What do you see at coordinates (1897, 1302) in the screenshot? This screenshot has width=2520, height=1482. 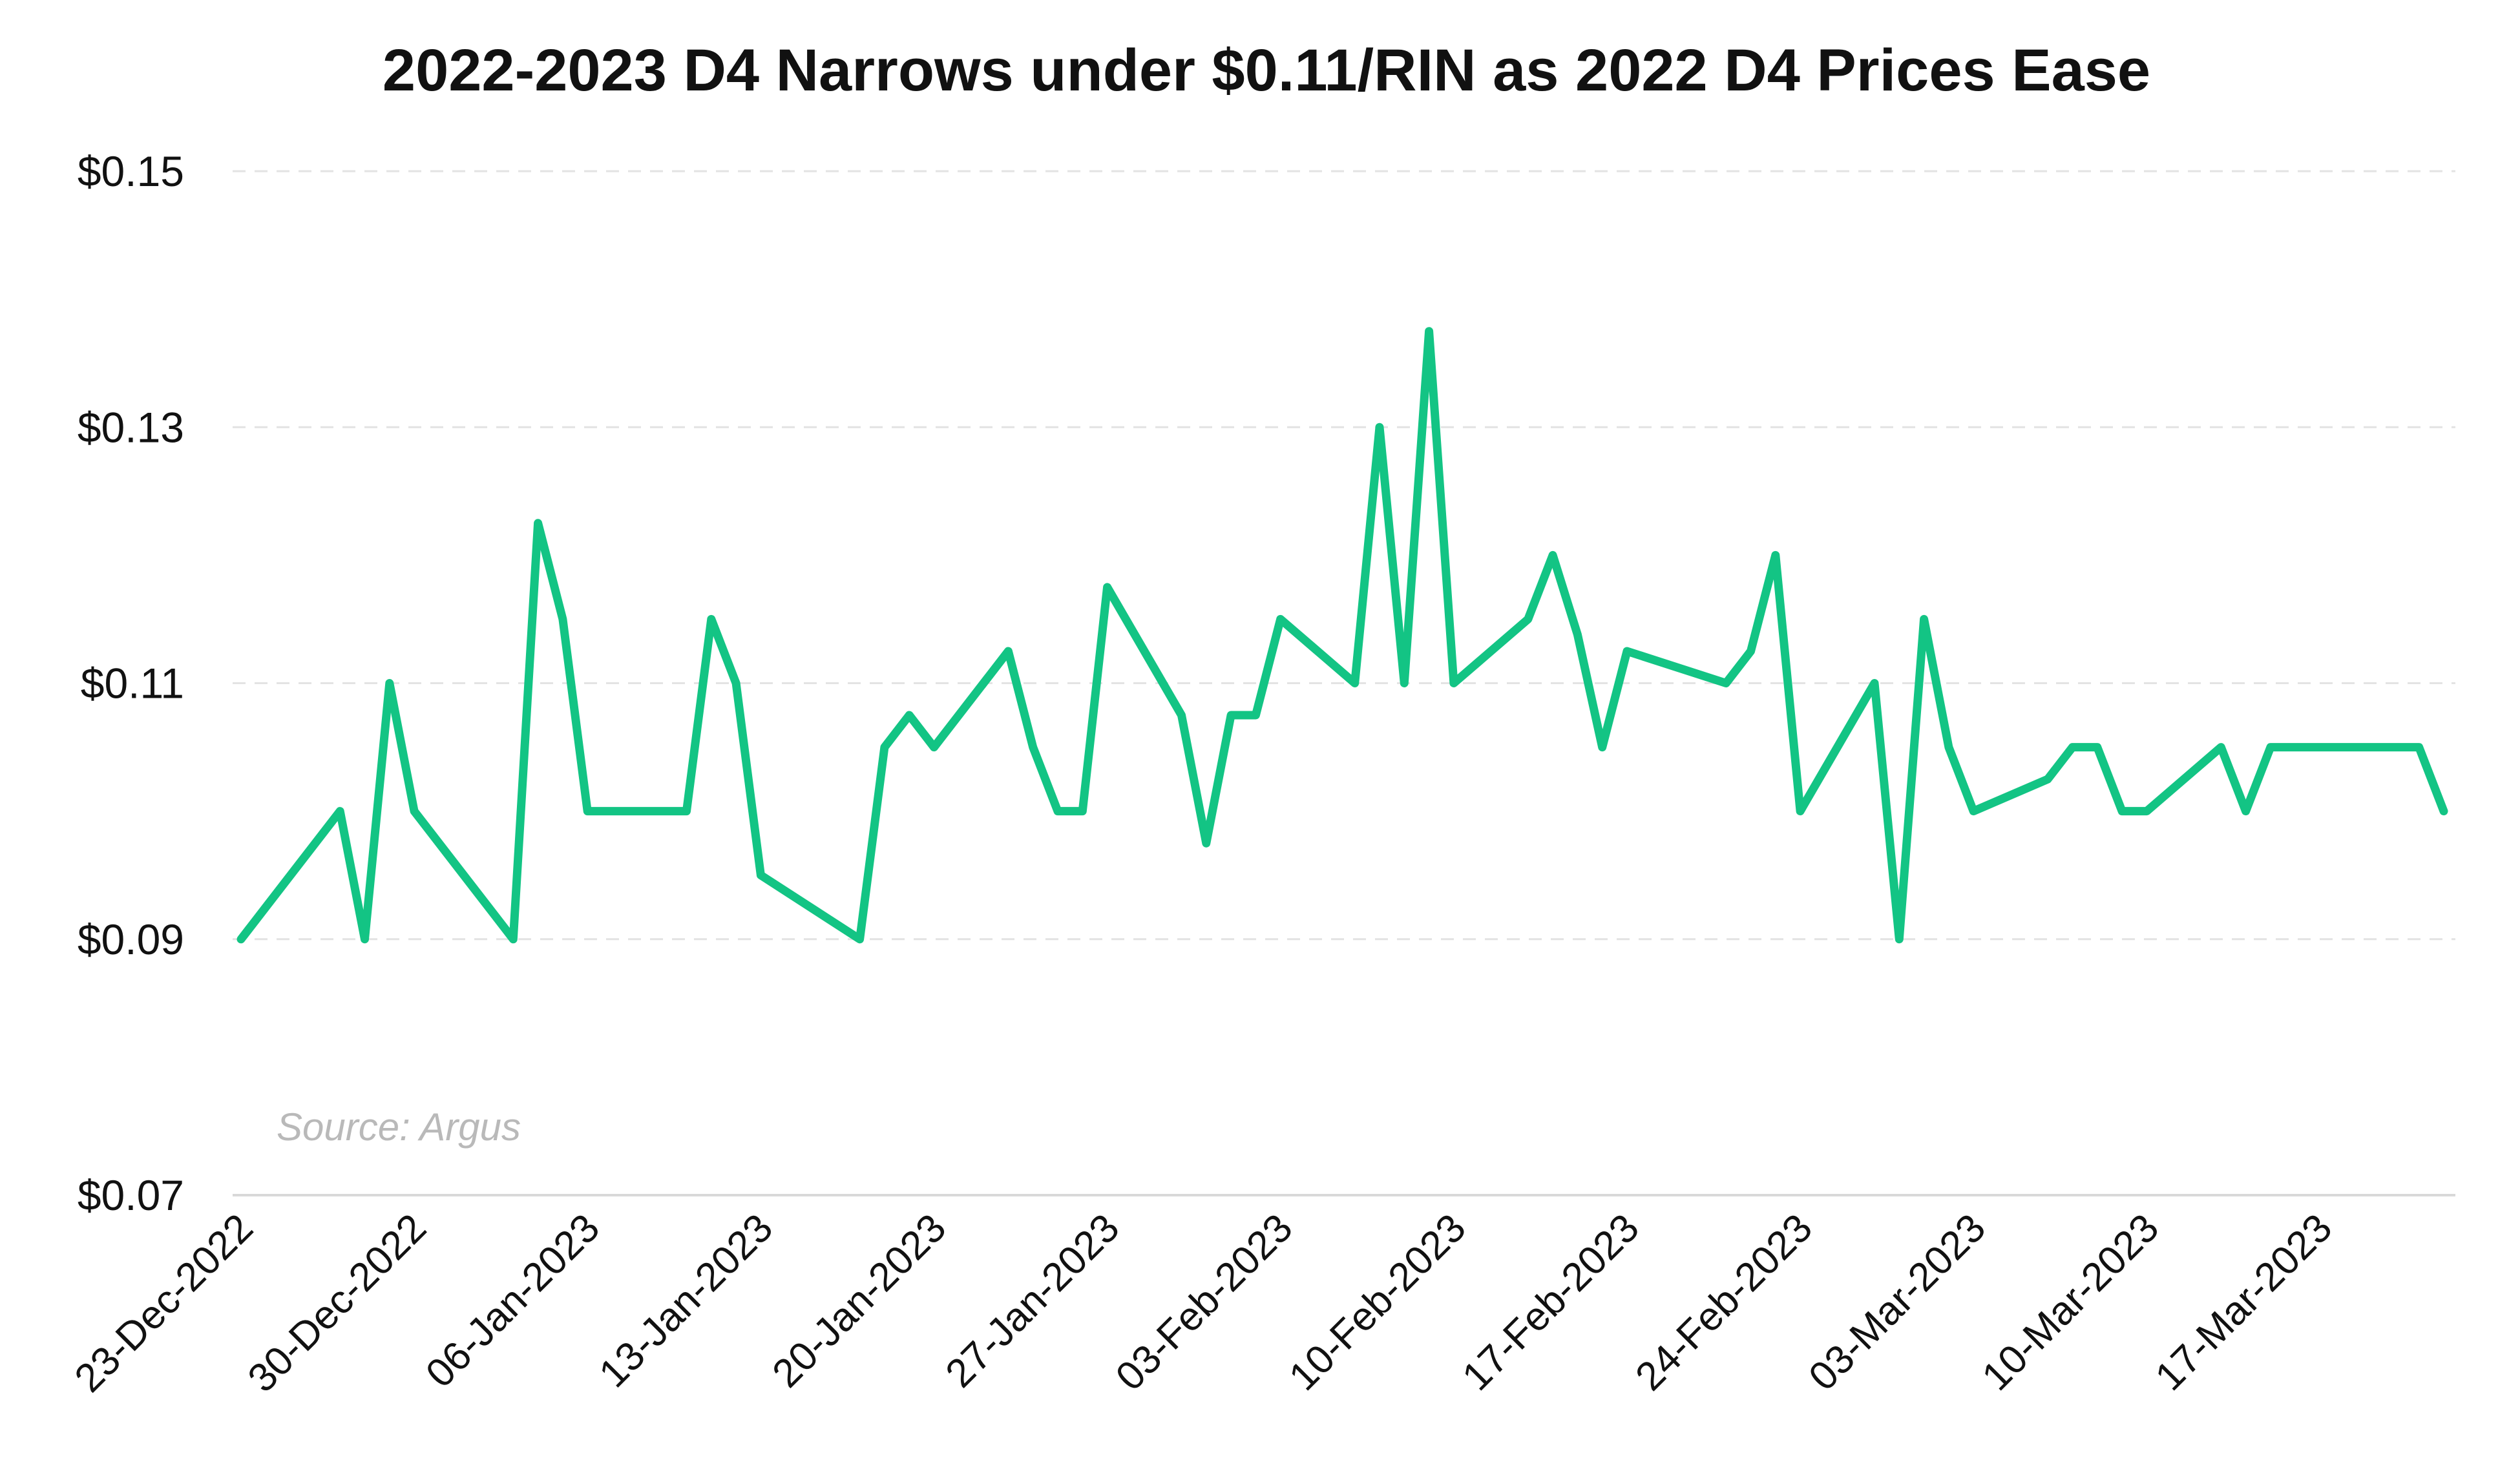 I see `x-tick-label: 03-Mar-2023` at bounding box center [1897, 1302].